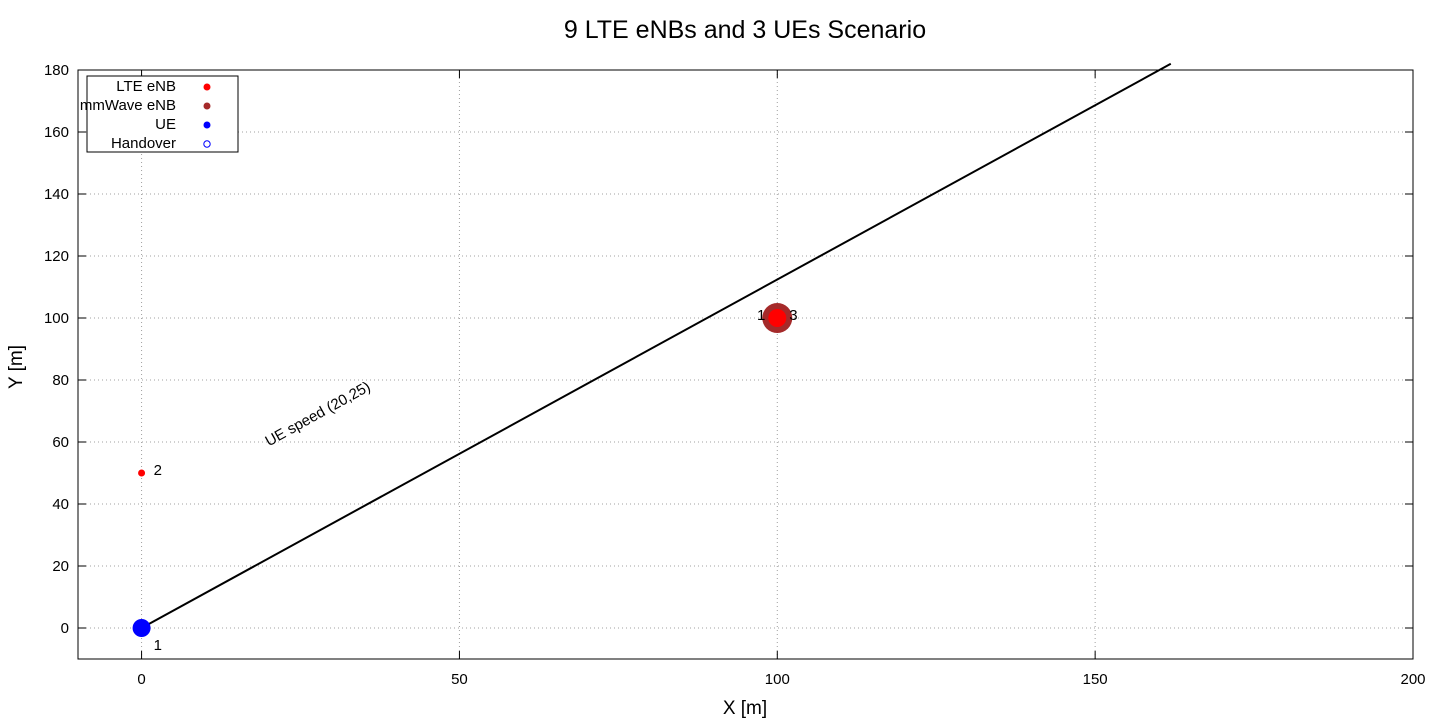 Image resolution: width=1440 pixels, height=720 pixels. I want to click on y-tick-label: 120, so click(56, 256).